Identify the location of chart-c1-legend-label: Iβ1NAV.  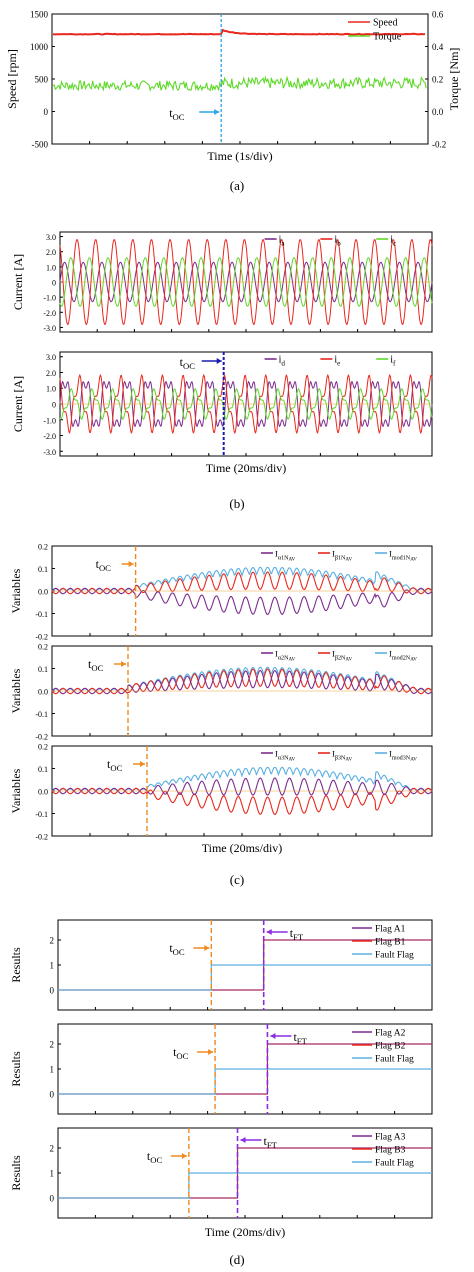
(342, 556).